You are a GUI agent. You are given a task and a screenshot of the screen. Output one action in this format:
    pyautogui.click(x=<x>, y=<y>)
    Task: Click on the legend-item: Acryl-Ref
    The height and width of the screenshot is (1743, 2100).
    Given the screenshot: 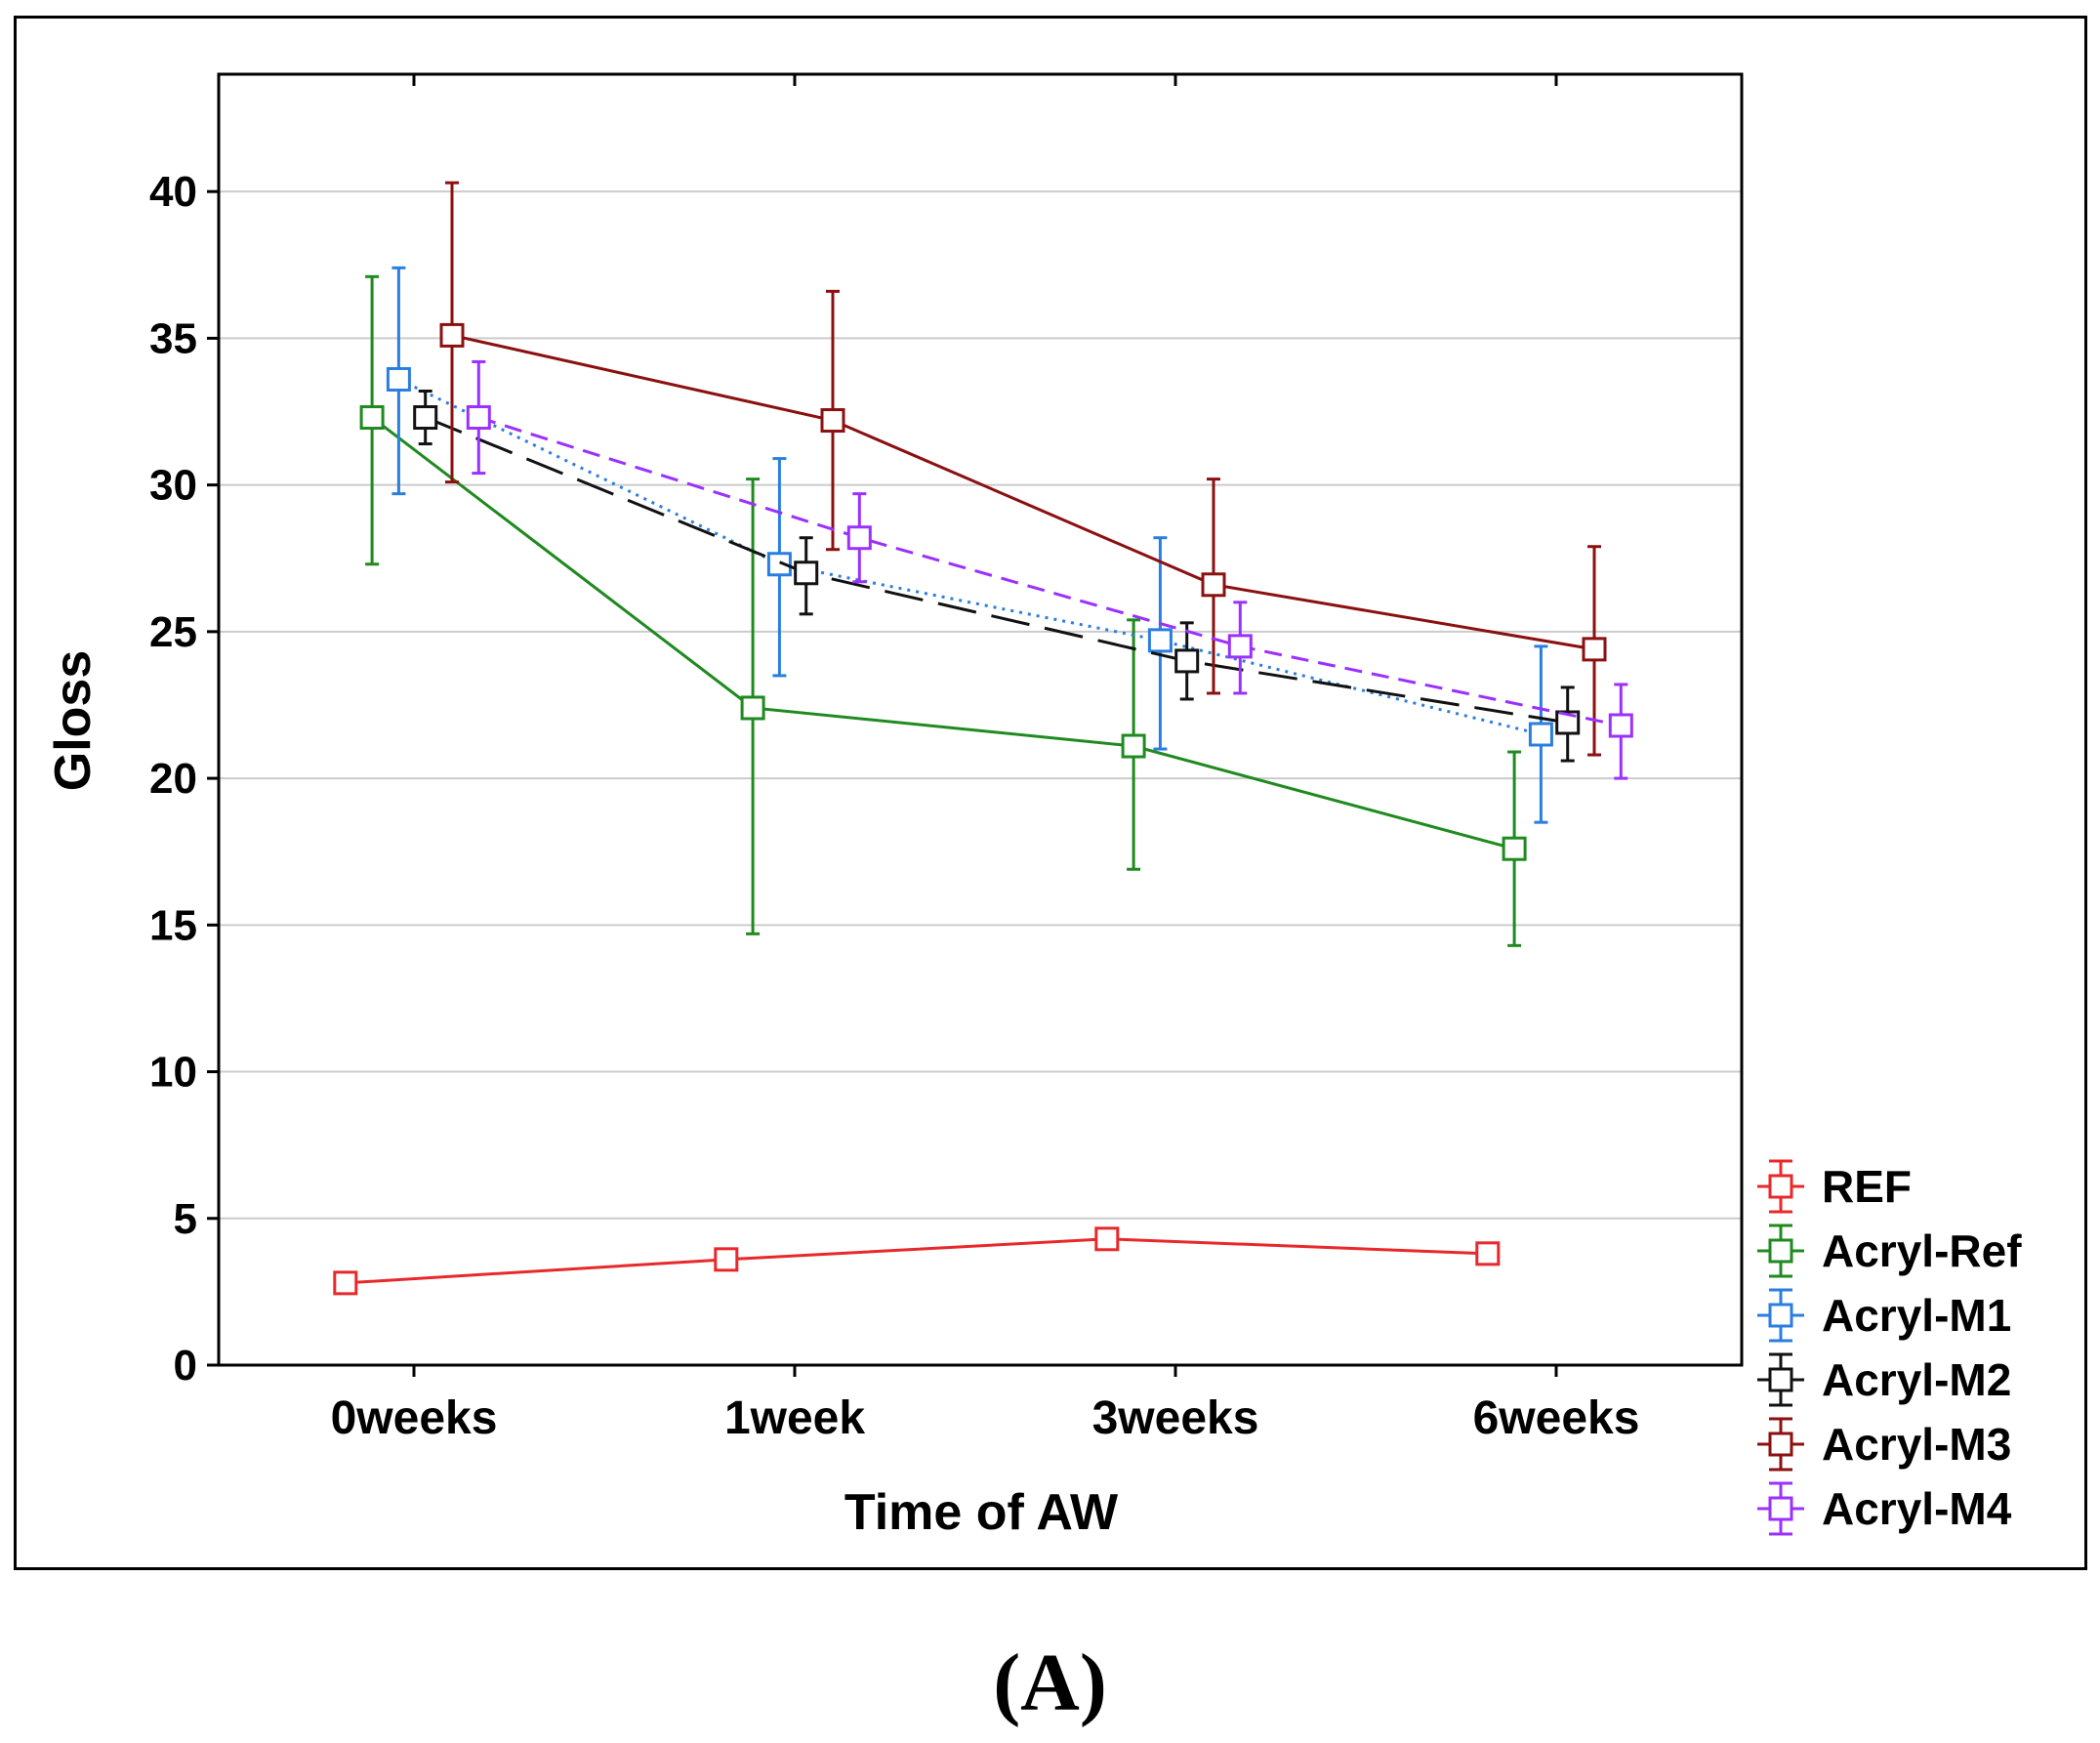 What is the action you would take?
    pyautogui.click(x=1889, y=1251)
    